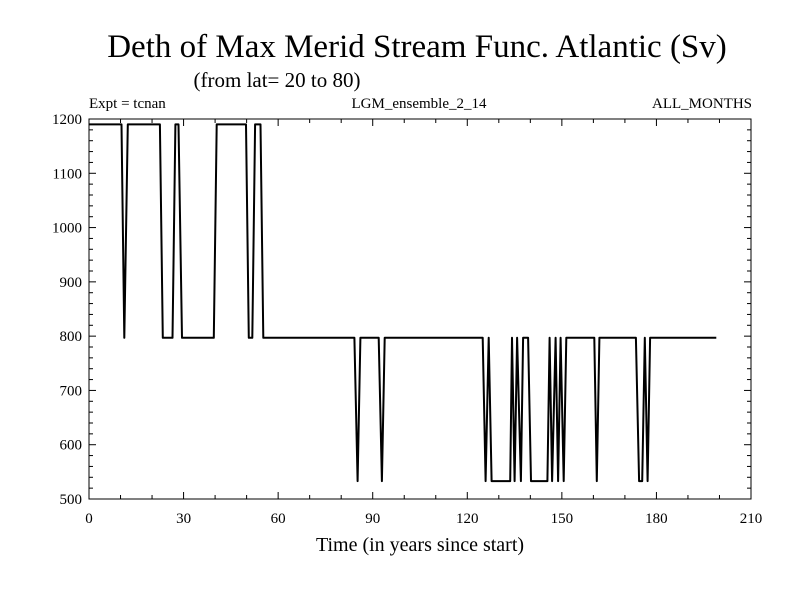 This screenshot has width=800, height=600. What do you see at coordinates (277, 80) in the screenshot?
I see `chart-subtitle: (from lat= 20 to 80)` at bounding box center [277, 80].